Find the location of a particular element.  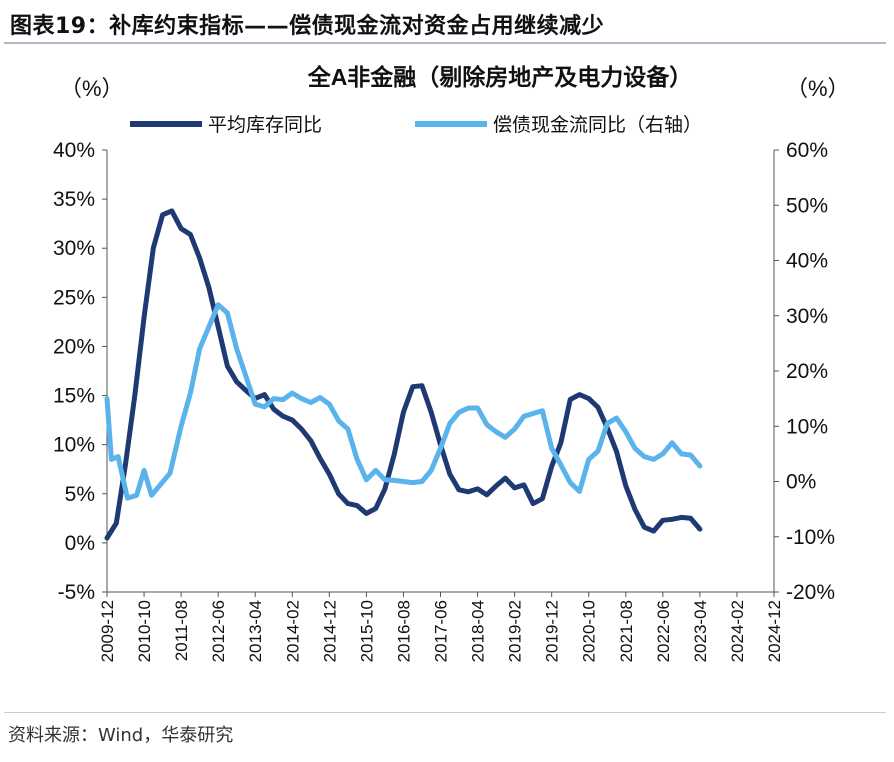

left-tick-label: 40% is located at coordinates (74, 150).